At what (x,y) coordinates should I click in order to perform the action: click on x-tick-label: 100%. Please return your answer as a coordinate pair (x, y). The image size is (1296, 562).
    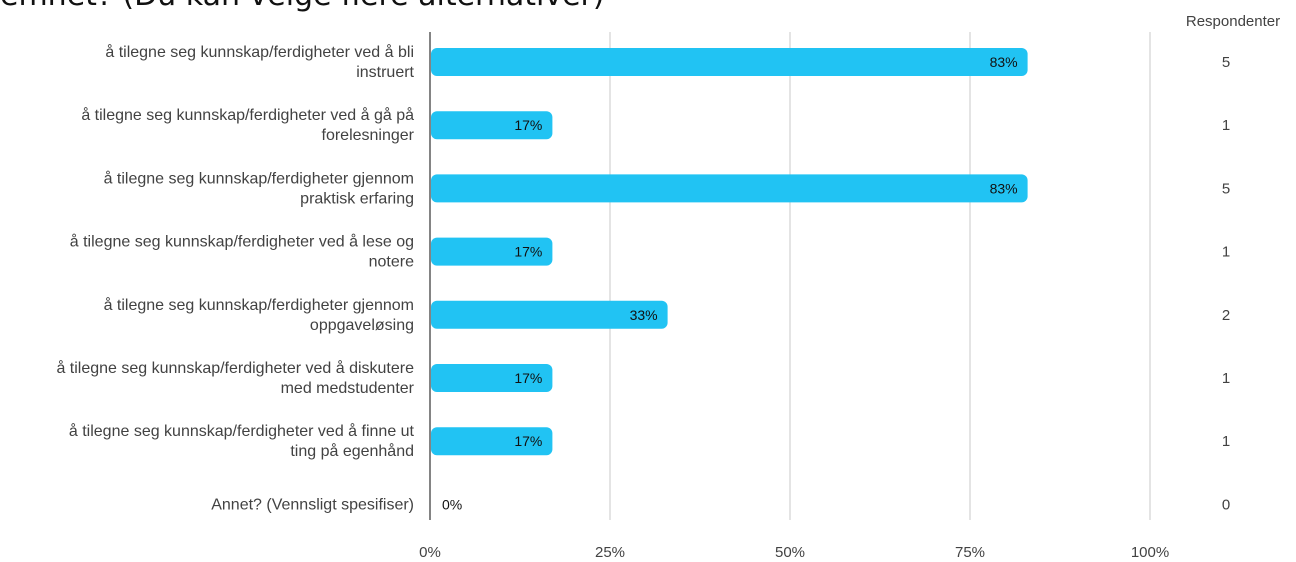
    Looking at the image, I should click on (1150, 552).